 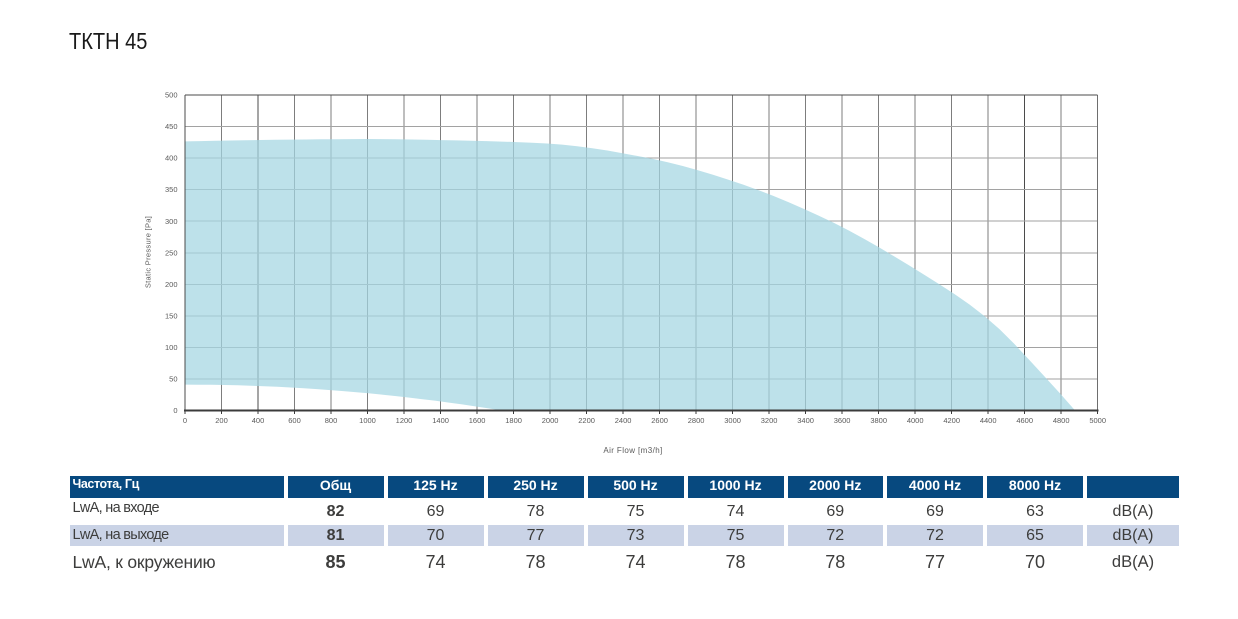 I want to click on svg-text: 2600, so click(x=659, y=420).